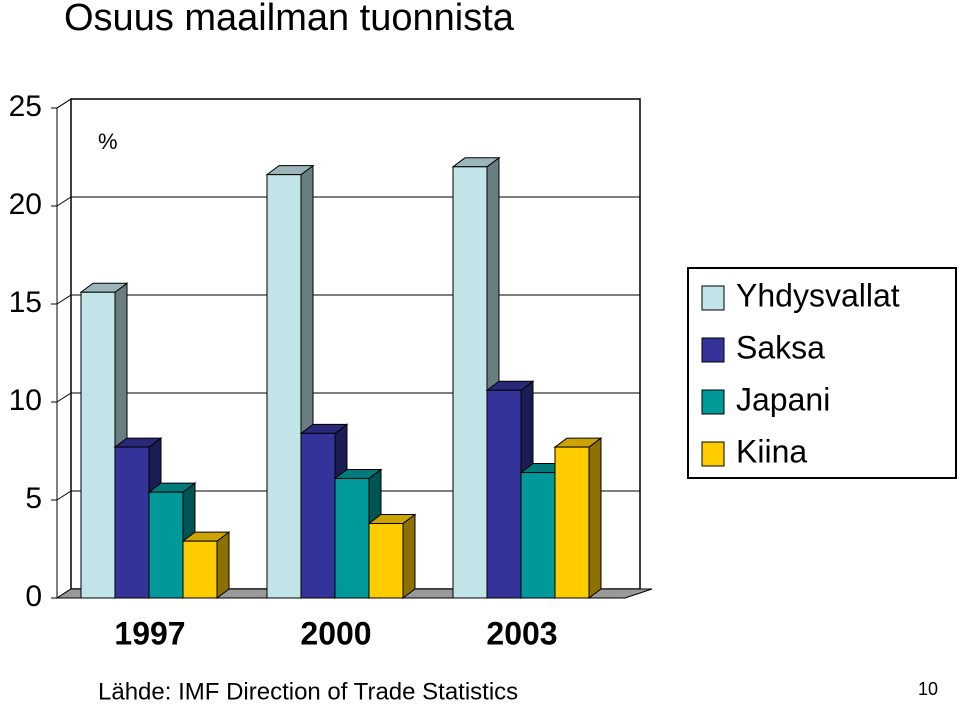 The image size is (960, 706). I want to click on legend-label: Kiina, so click(771, 451).